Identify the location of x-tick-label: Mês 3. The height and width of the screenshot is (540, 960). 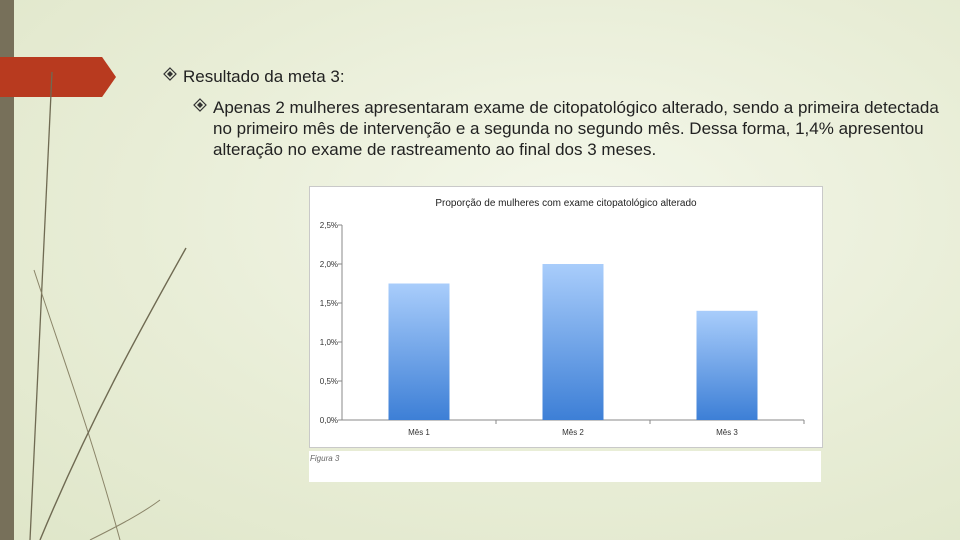
(727, 432).